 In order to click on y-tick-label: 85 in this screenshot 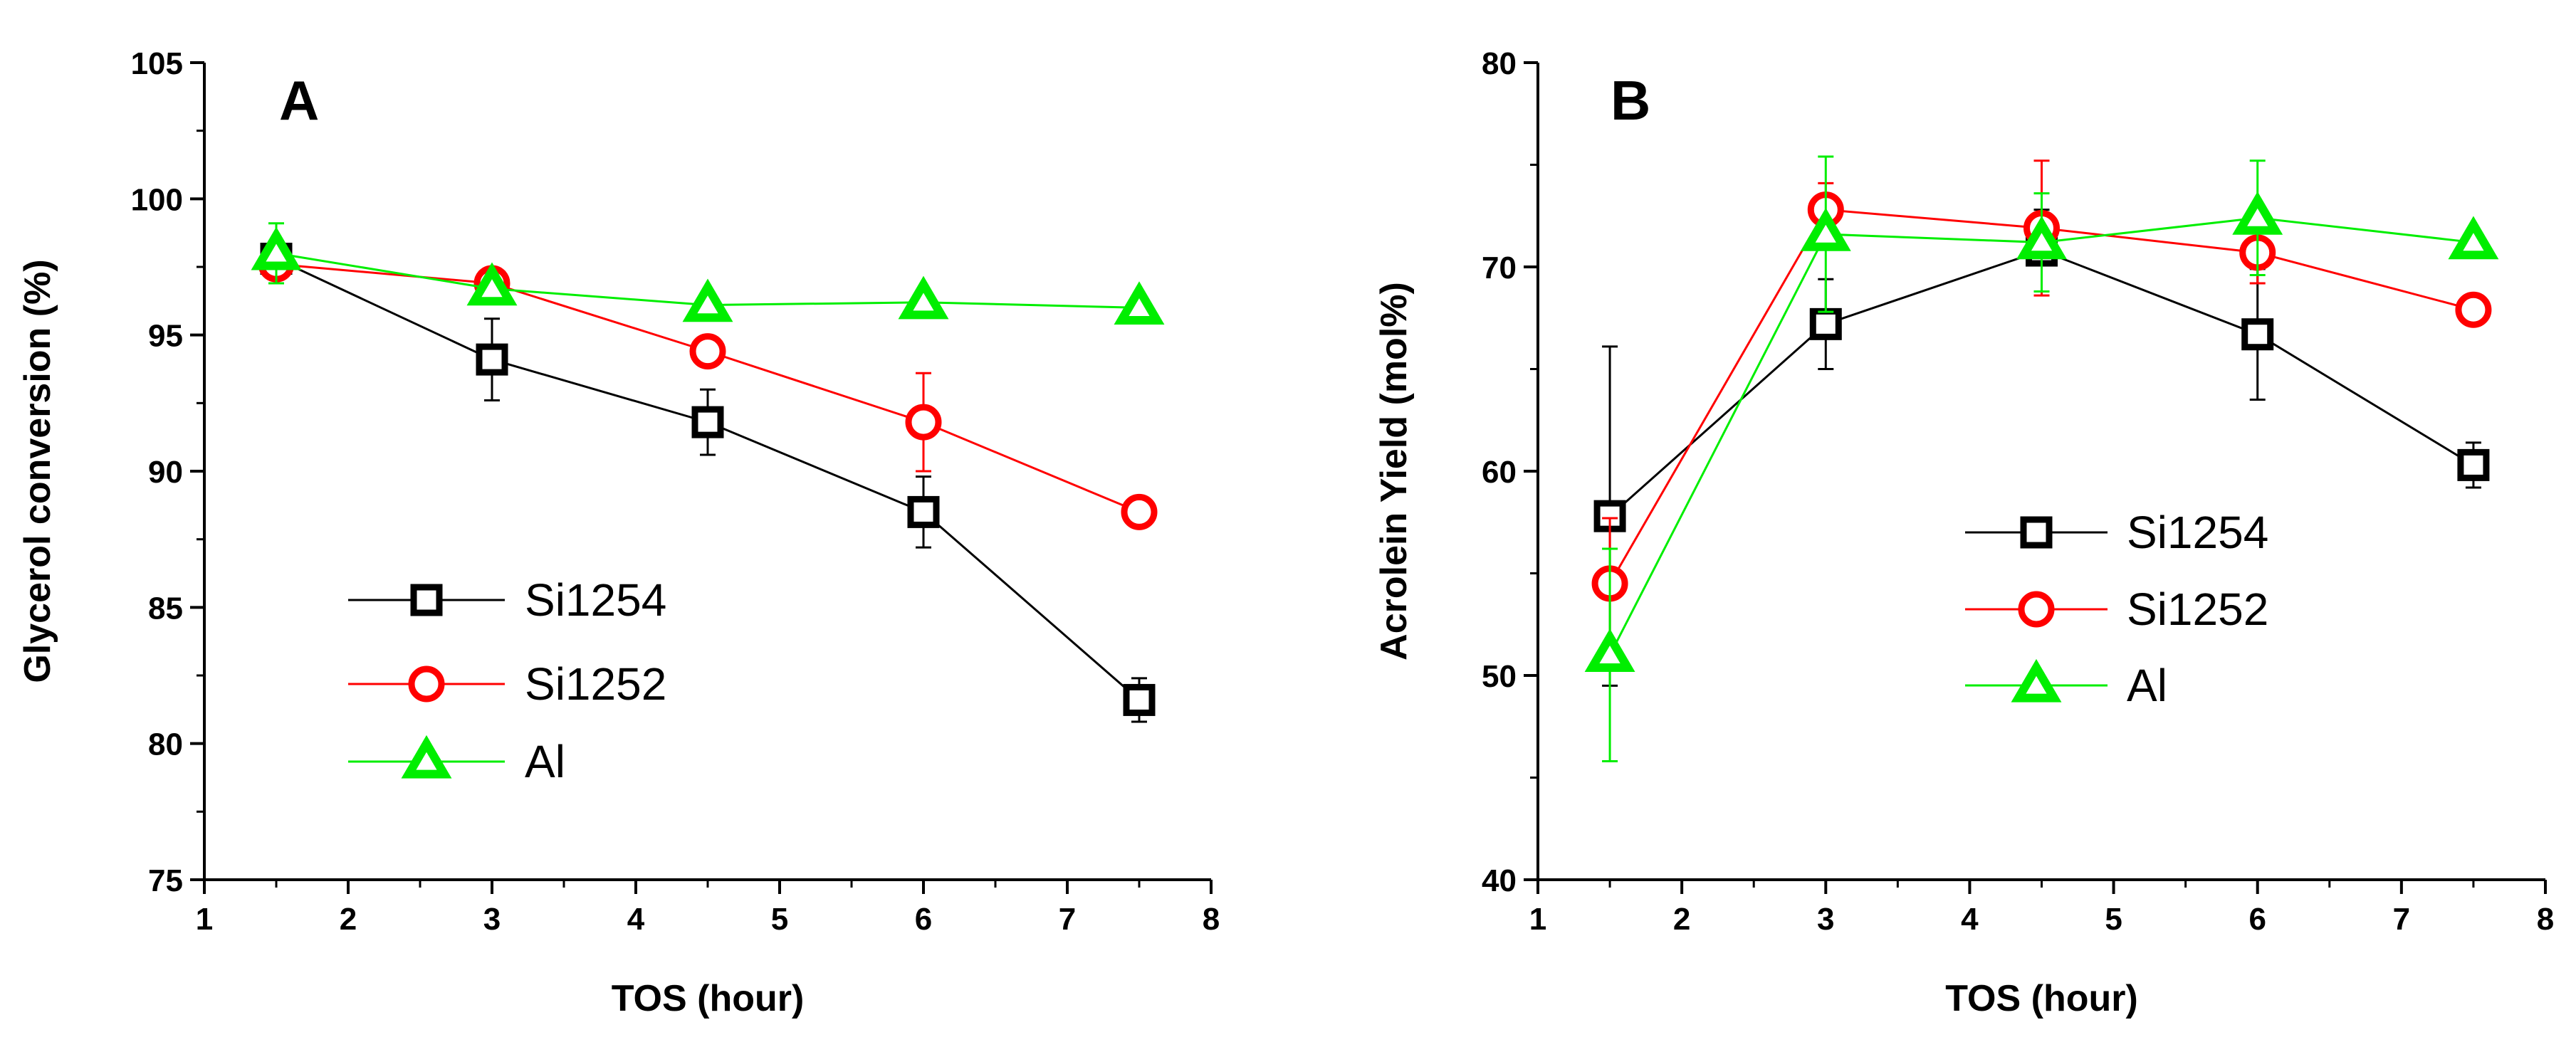, I will do `click(165, 608)`.